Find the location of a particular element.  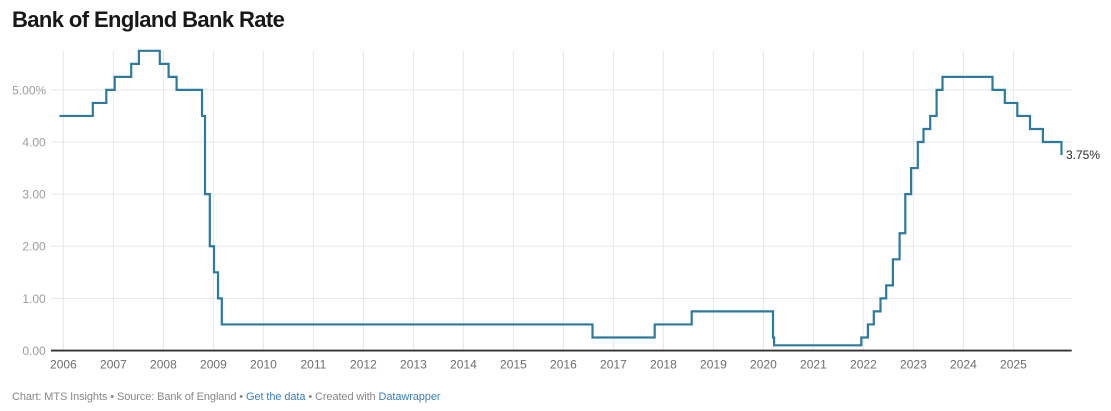

svg-text: 2020 is located at coordinates (763, 365).